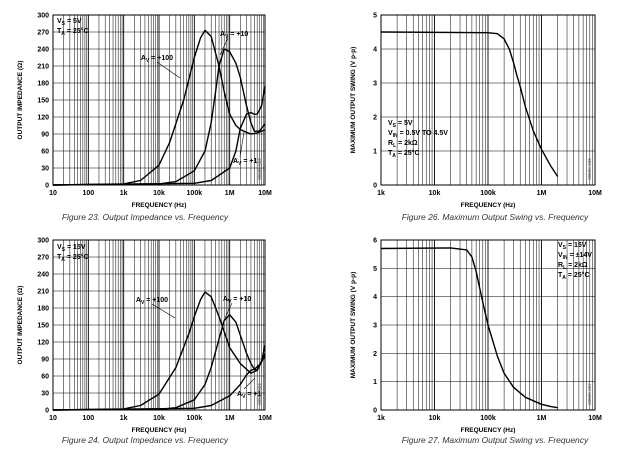  I want to click on cond-symbol: R, so click(390, 143).